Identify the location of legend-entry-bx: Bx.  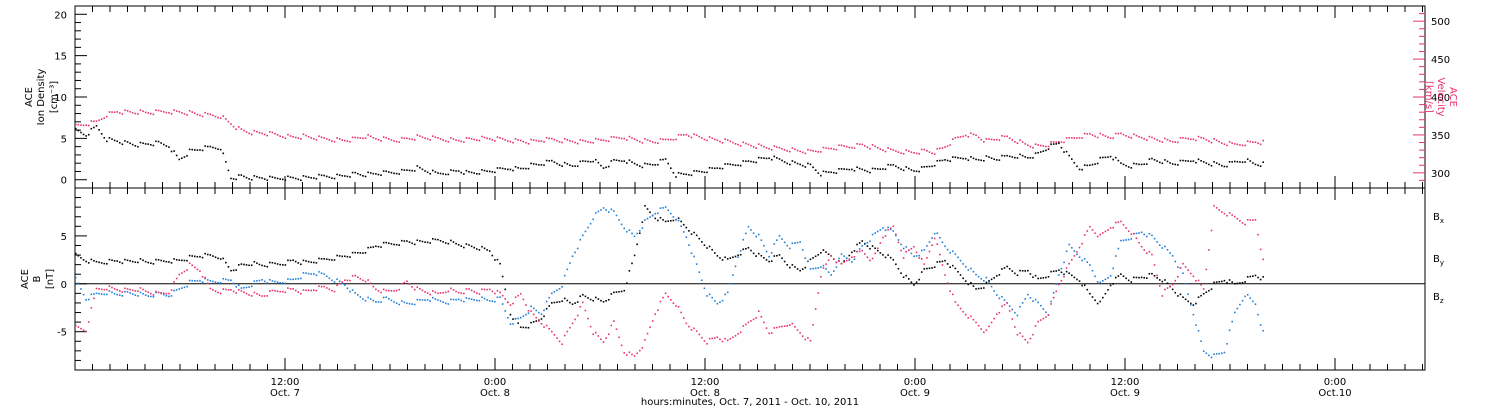
(1438, 218).